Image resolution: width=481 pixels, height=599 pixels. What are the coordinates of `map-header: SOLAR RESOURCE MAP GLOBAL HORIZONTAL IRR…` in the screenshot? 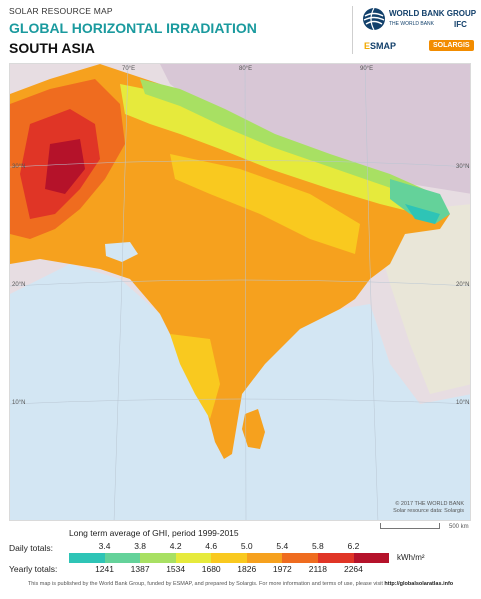 It's located at (240, 31).